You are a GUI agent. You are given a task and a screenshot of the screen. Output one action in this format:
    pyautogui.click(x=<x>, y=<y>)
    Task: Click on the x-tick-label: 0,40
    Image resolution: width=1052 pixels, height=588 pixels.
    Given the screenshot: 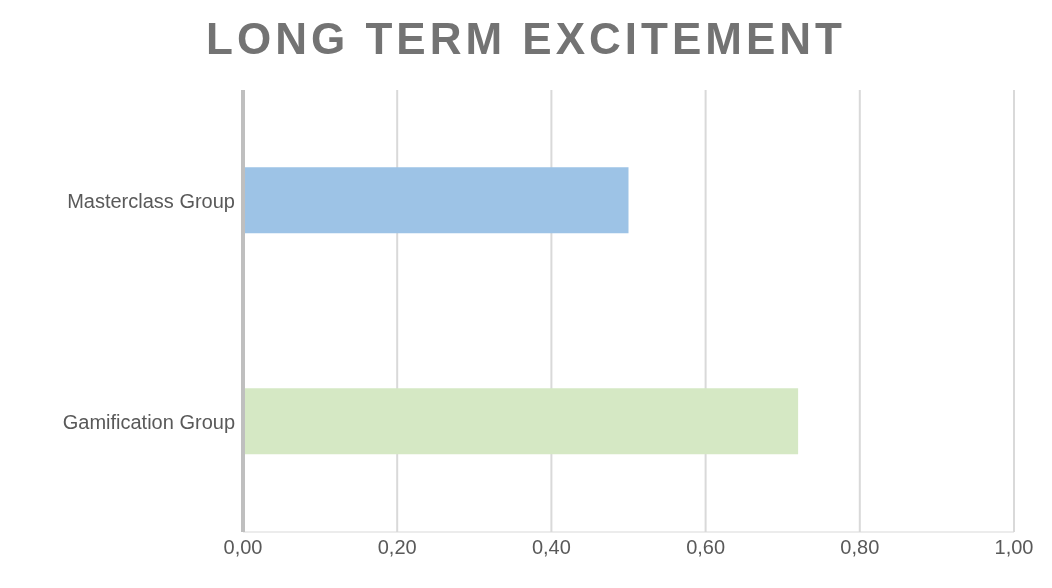 What is the action you would take?
    pyautogui.click(x=551, y=547)
    